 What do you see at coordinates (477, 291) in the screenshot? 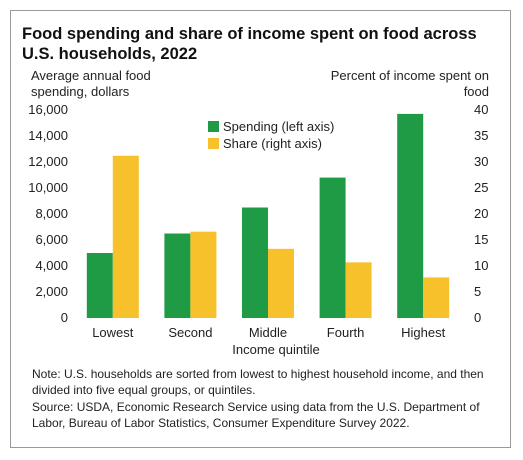
I see `y-right-tick-label: 5` at bounding box center [477, 291].